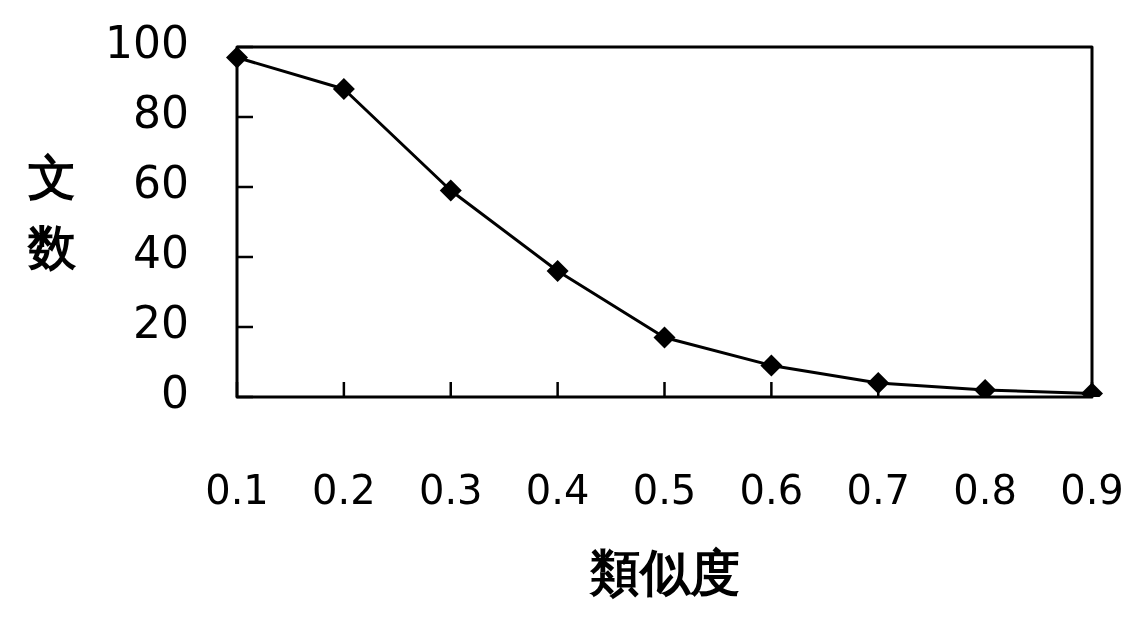 This screenshot has height=619, width=1137. Describe the element at coordinates (161, 113) in the screenshot. I see `y-tick-label: 80` at that location.